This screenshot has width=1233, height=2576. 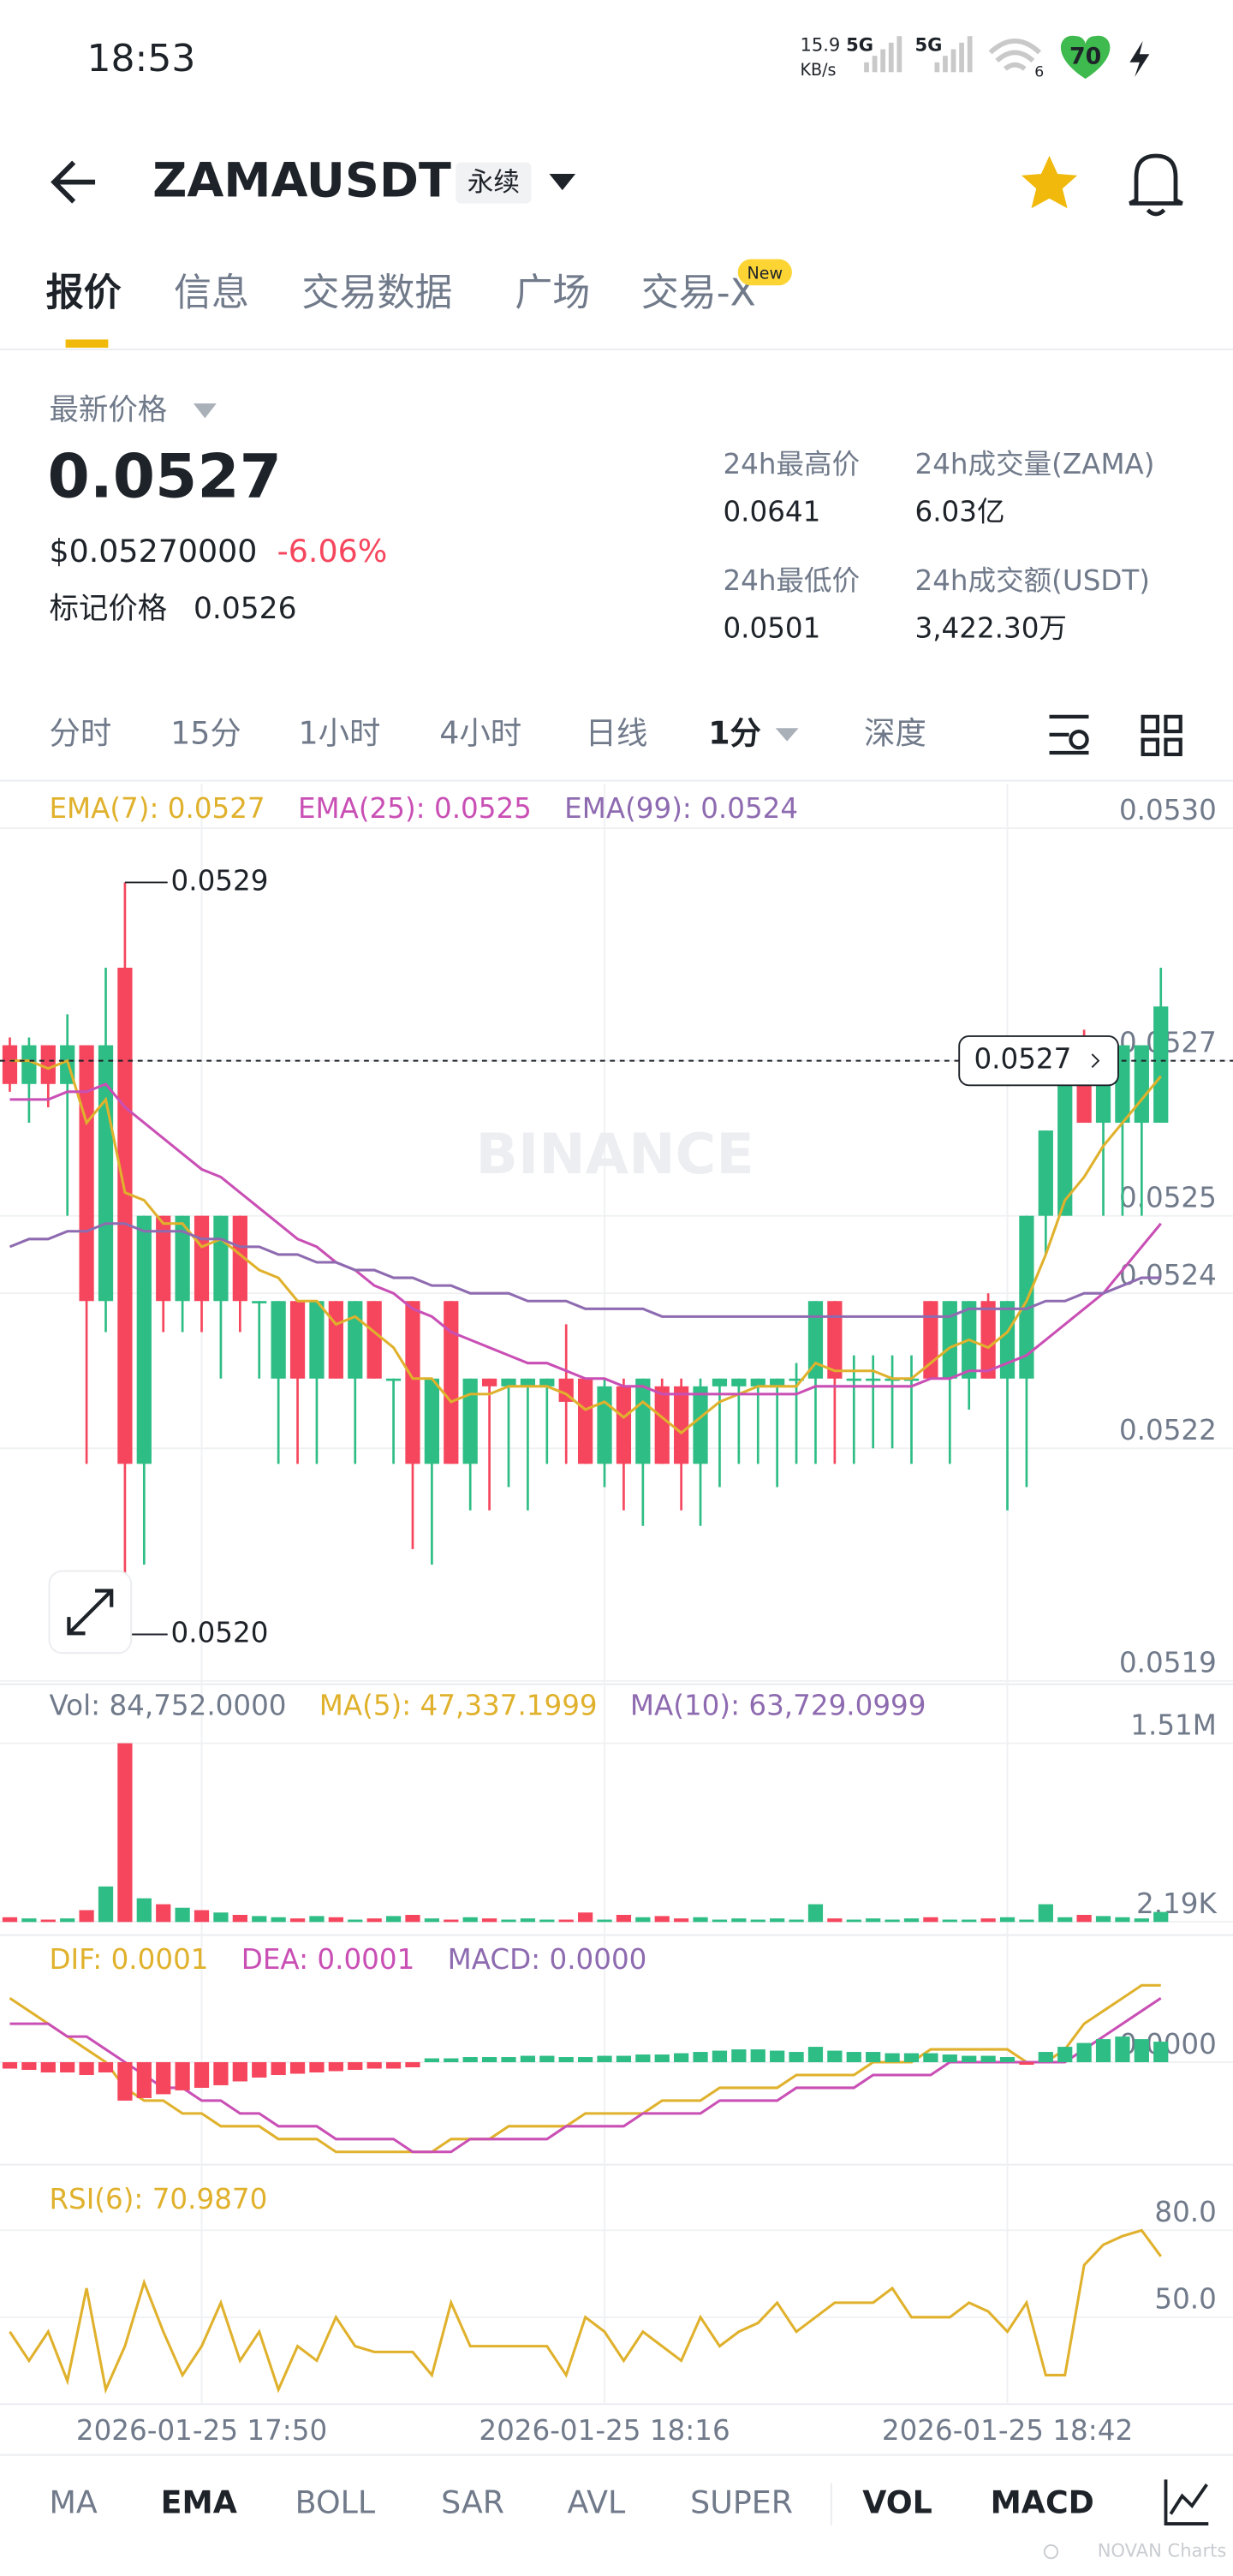 I want to click on stat-value: 0.0501, so click(x=771, y=627).